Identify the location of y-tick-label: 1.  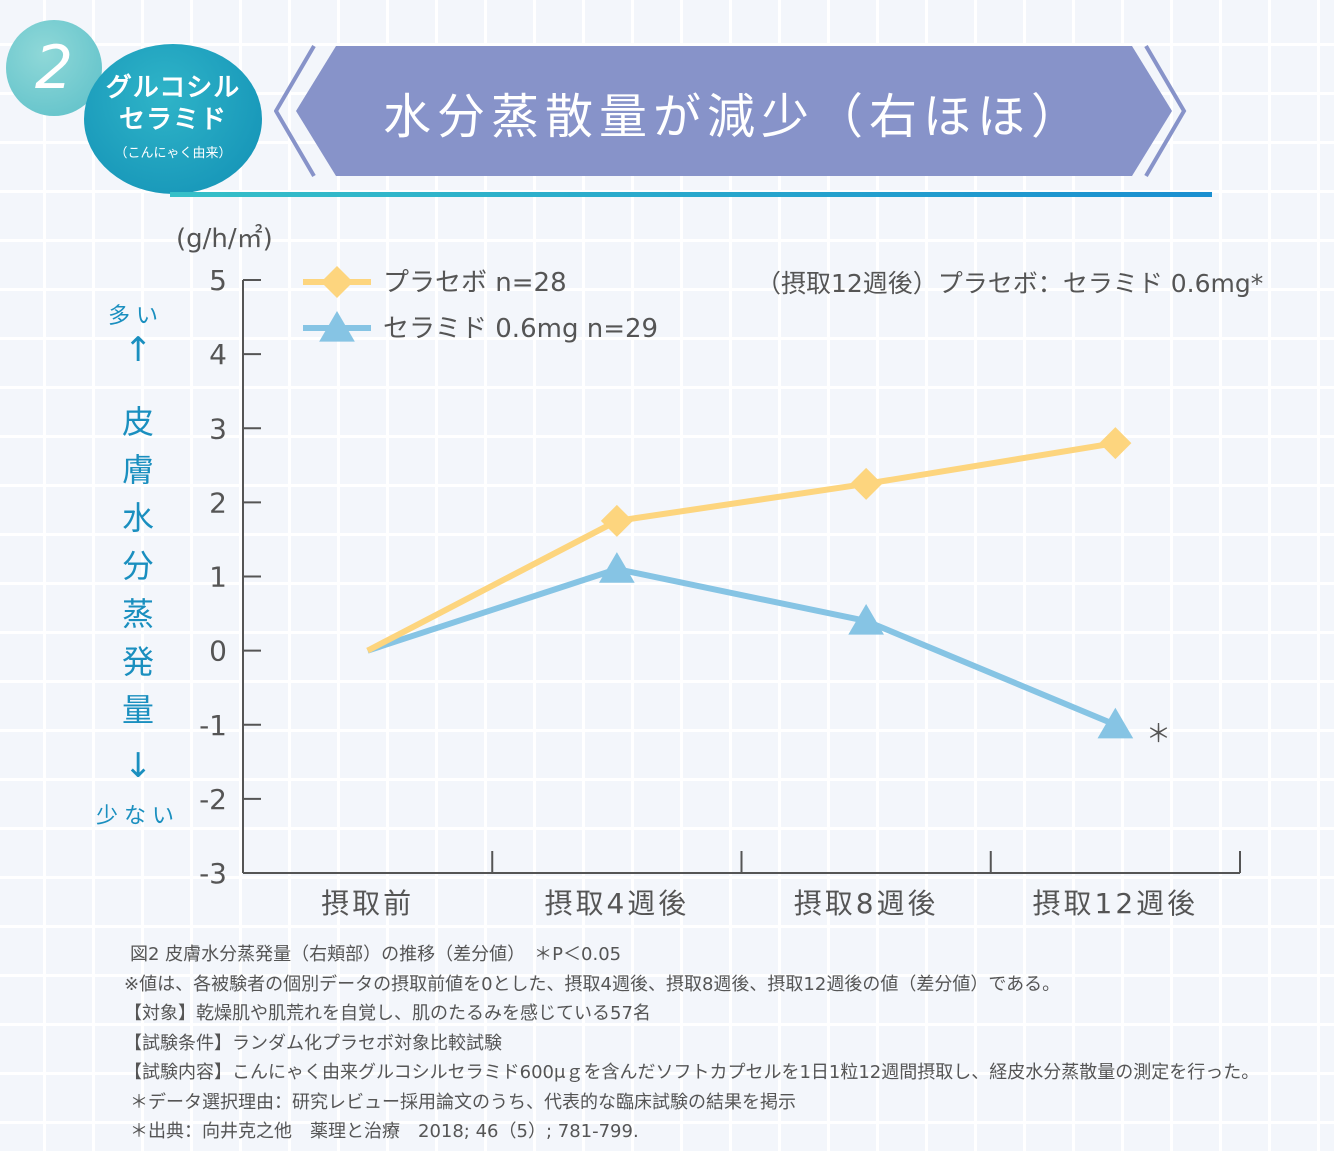
(218, 577).